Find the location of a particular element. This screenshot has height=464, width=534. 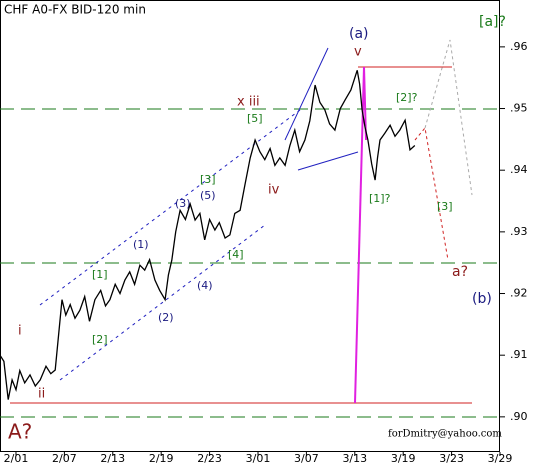

annotation: v is located at coordinates (358, 52).